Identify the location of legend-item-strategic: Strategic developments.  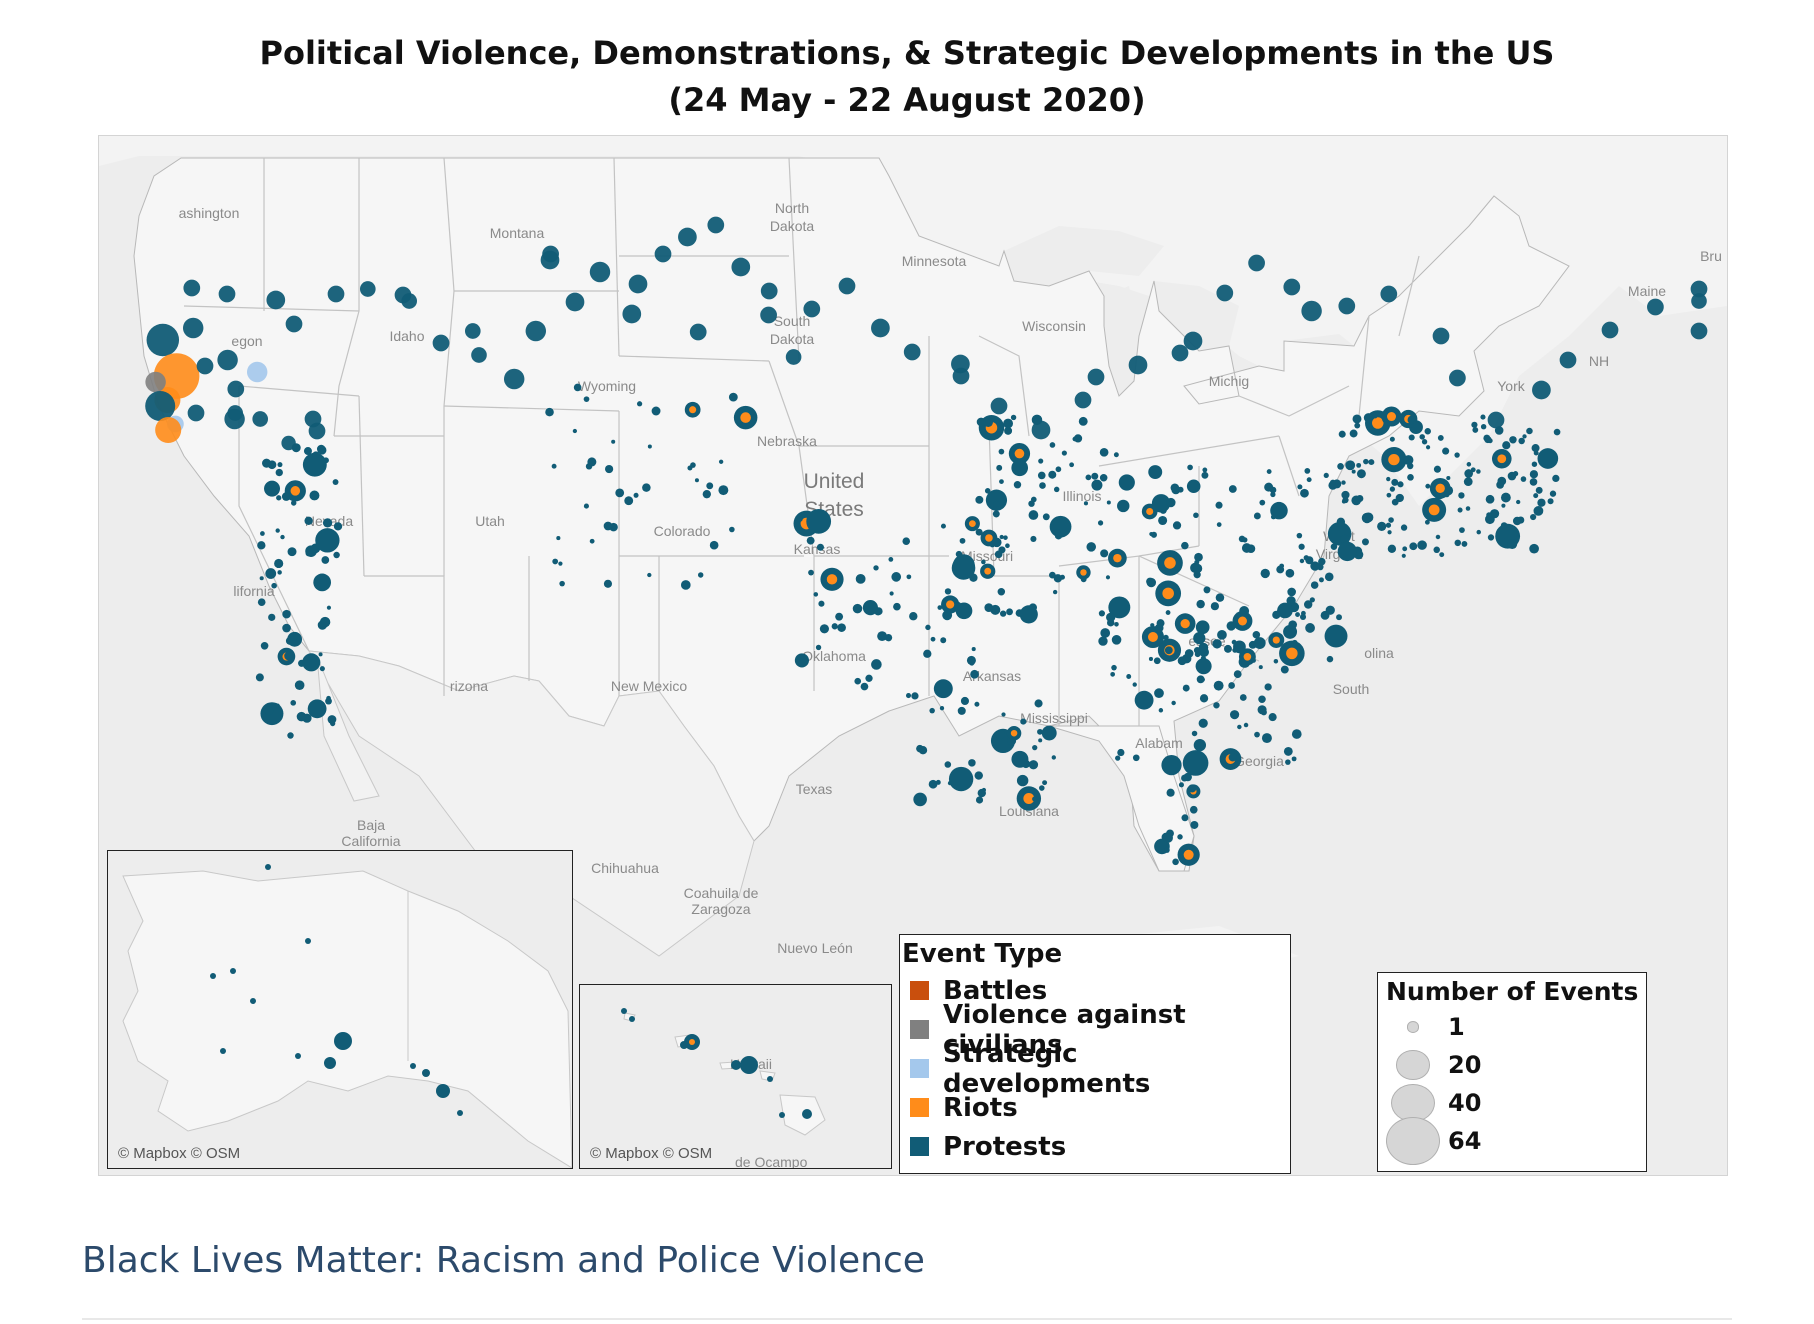
(1100, 1069).